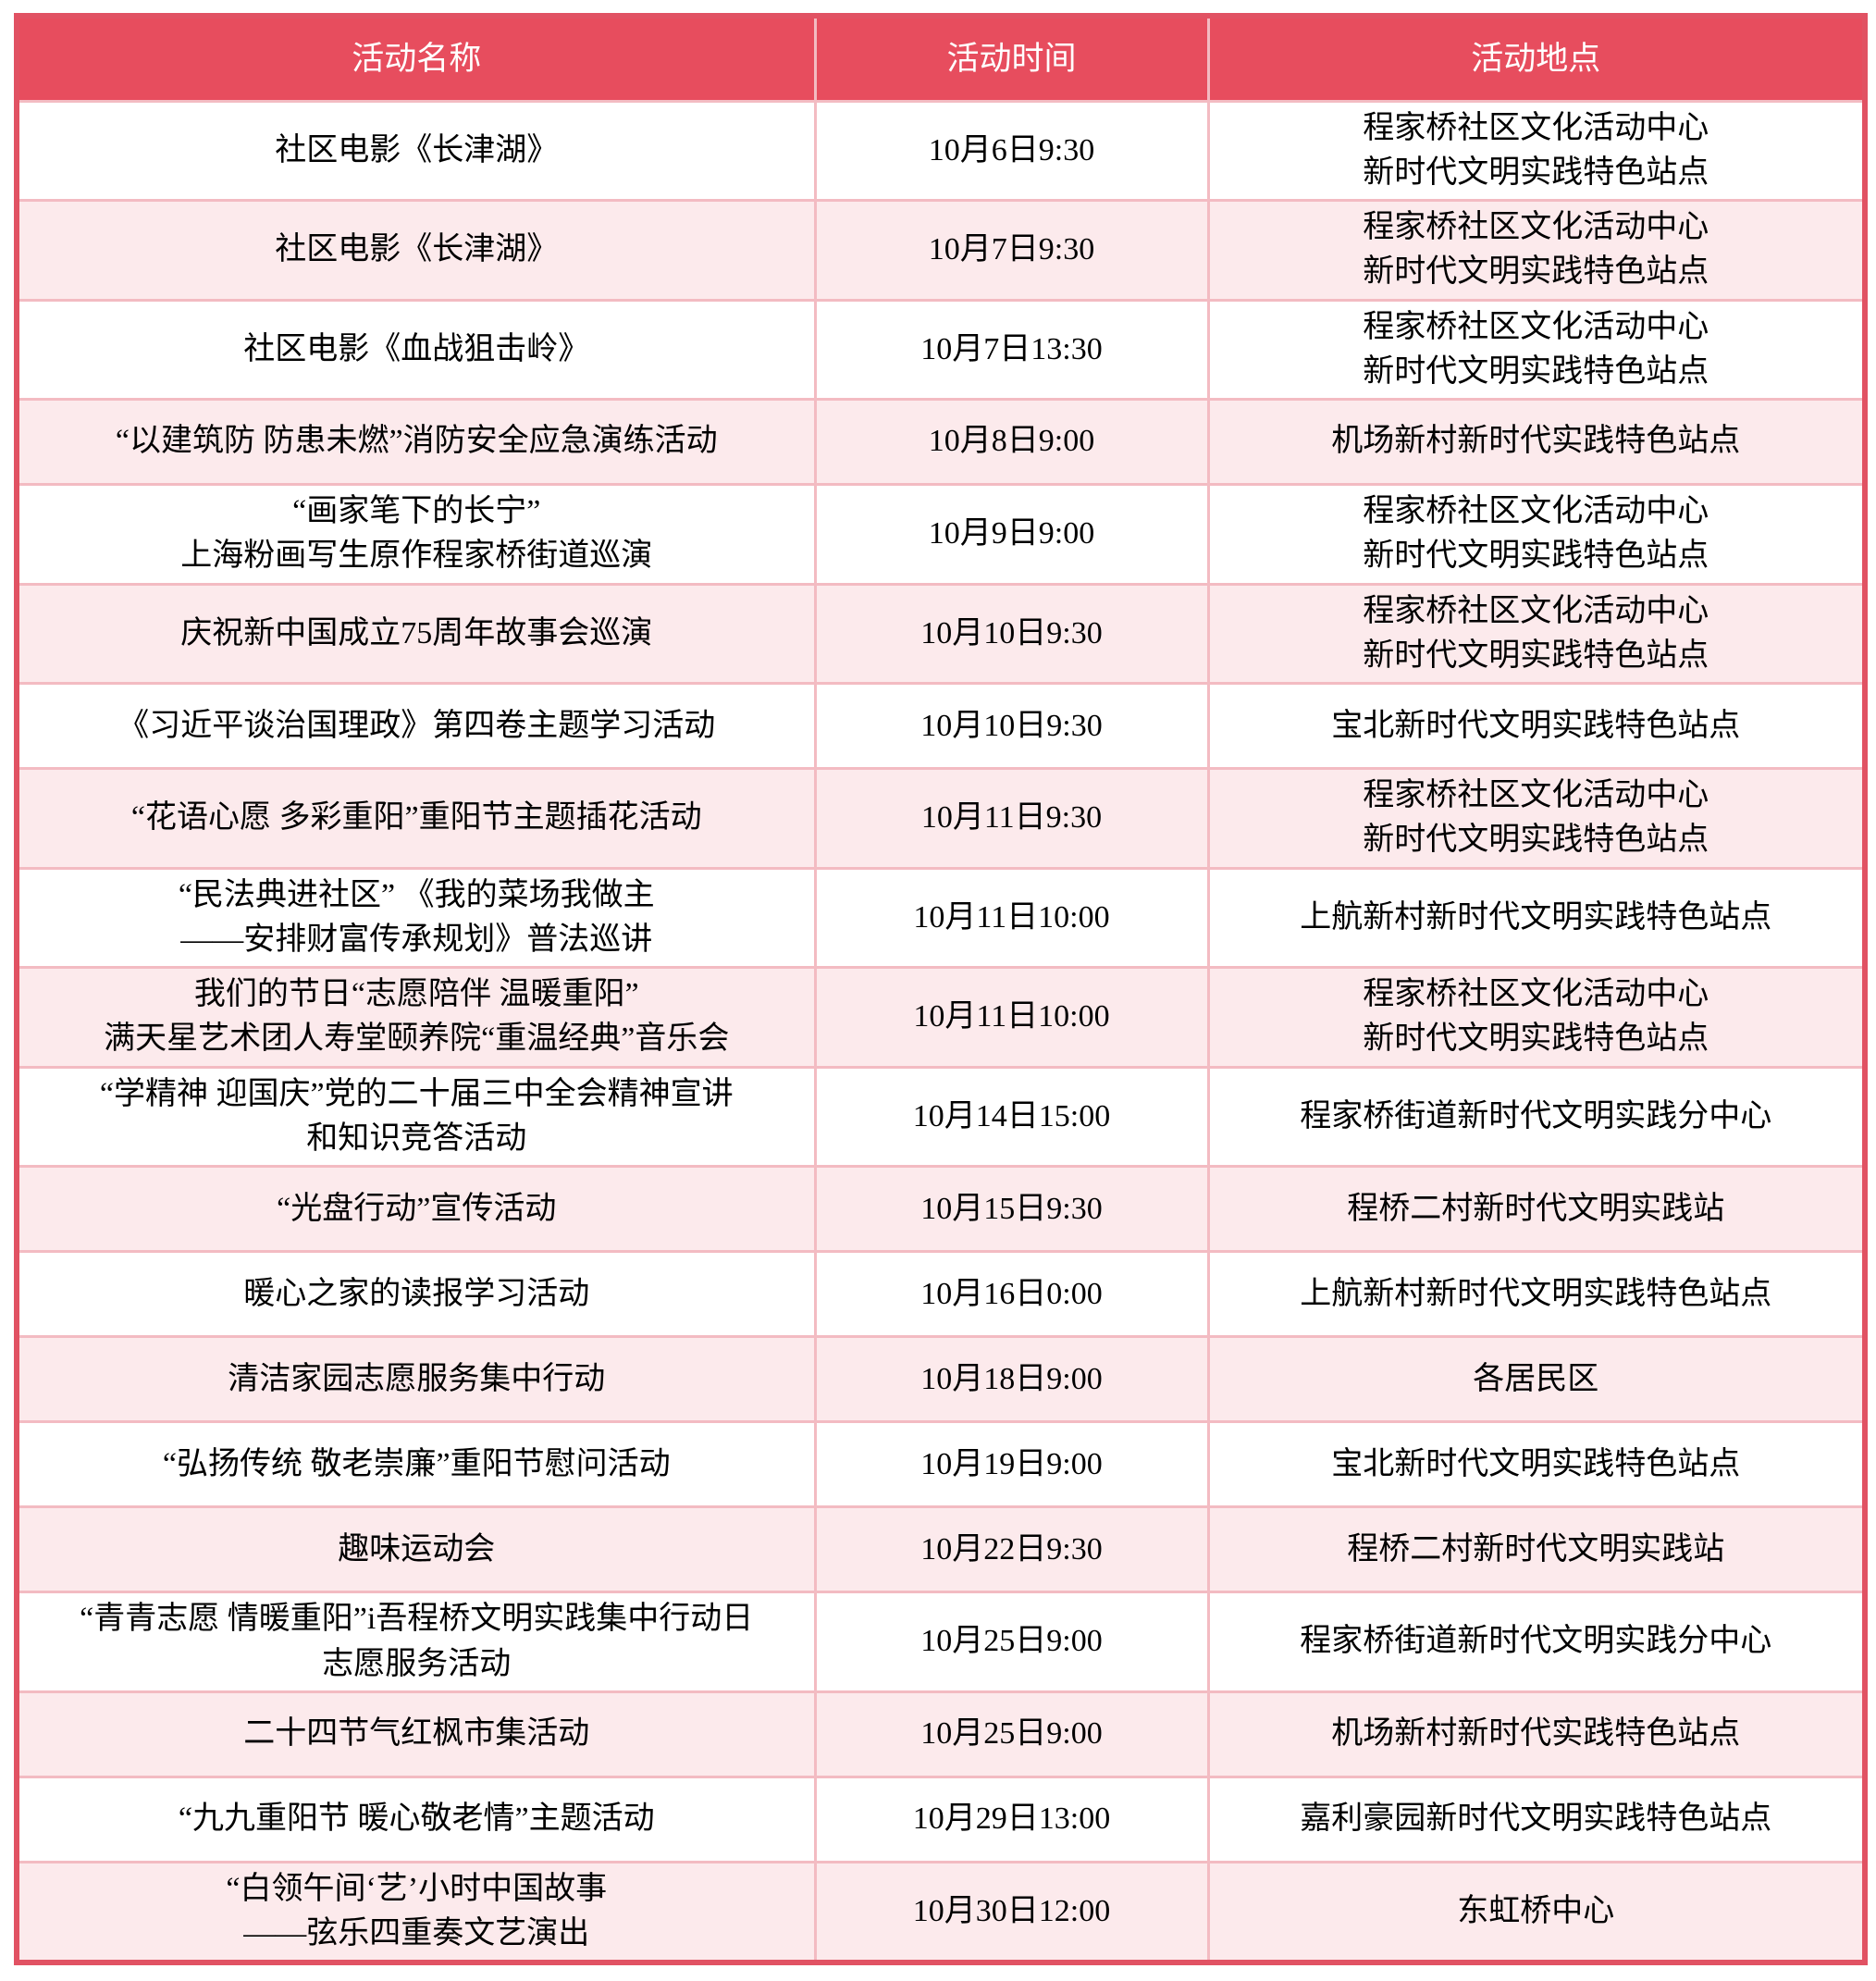  What do you see at coordinates (1536, 1819) in the screenshot?
I see `activity-location-cell: 嘉利豪园新时代文明实践特色站点` at bounding box center [1536, 1819].